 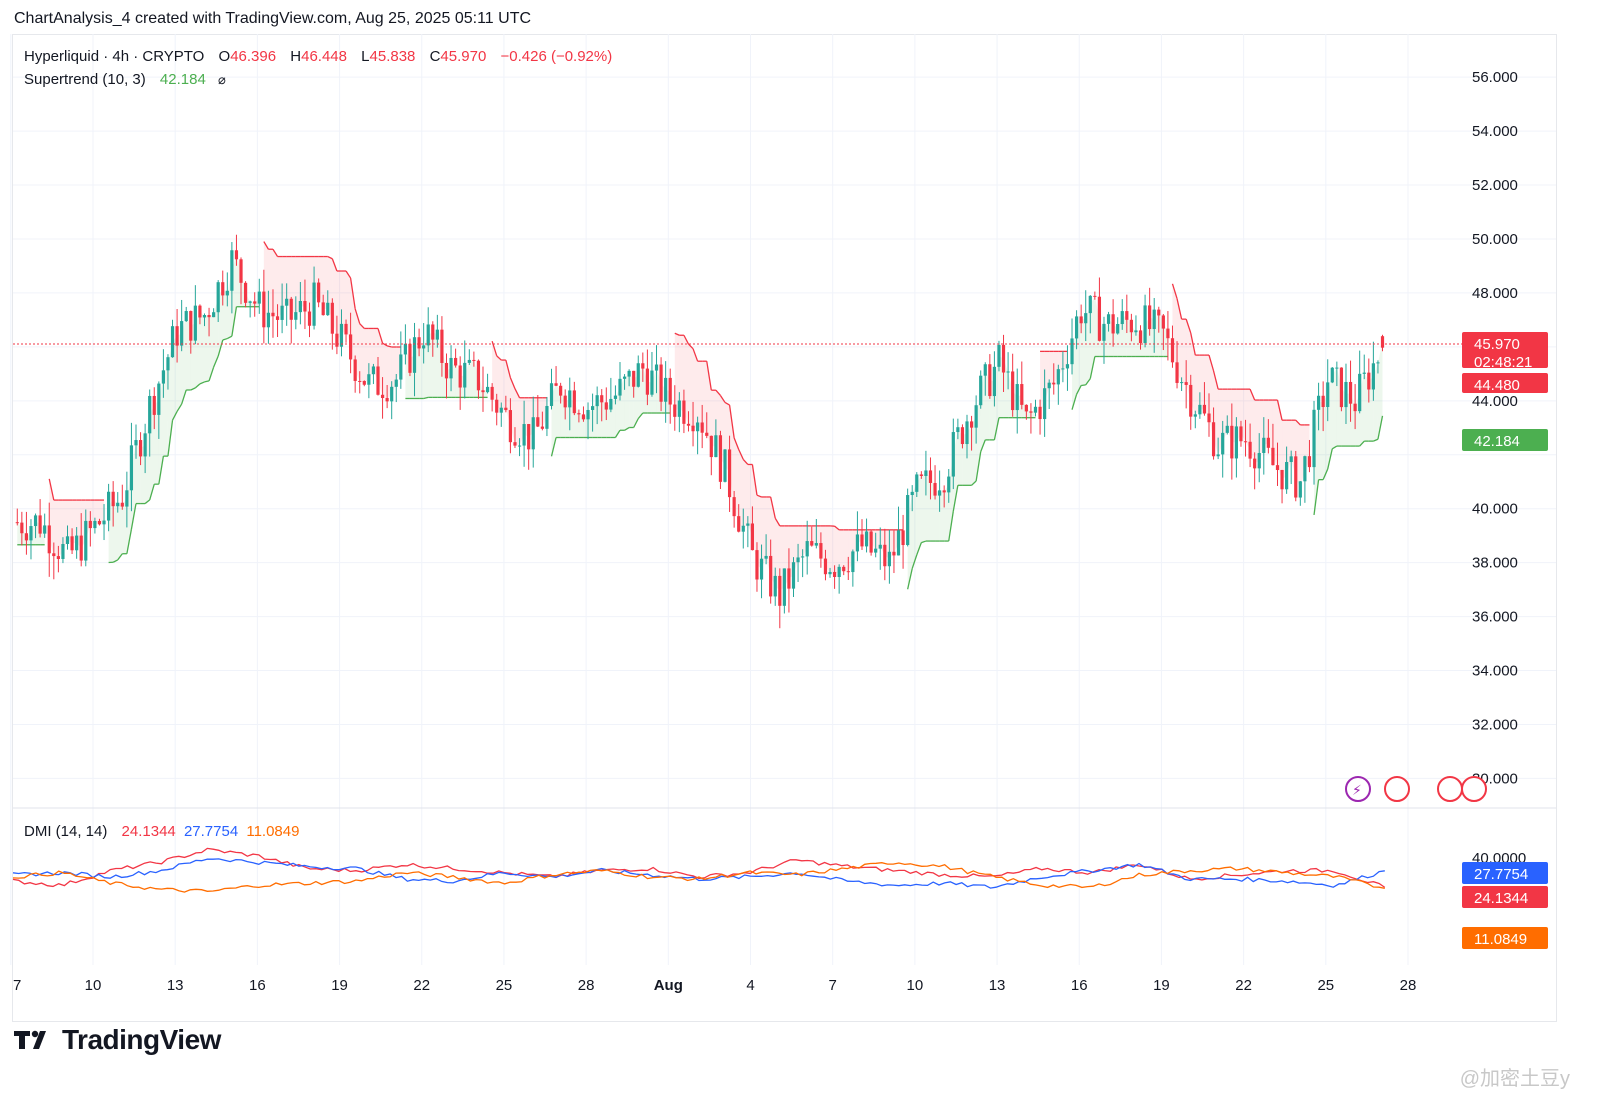 I want to click on price-tick-label: 32.000, so click(x=1495, y=724).